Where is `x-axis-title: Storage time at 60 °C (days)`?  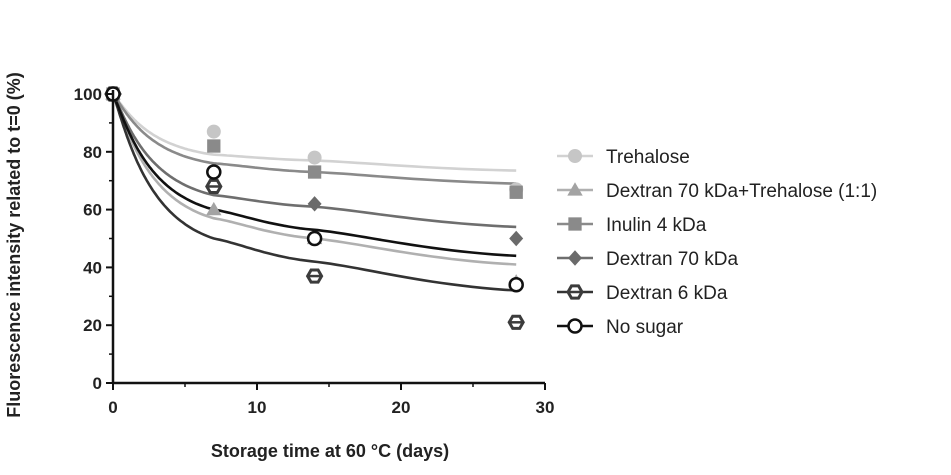 x-axis-title: Storage time at 60 °C (days) is located at coordinates (330, 451).